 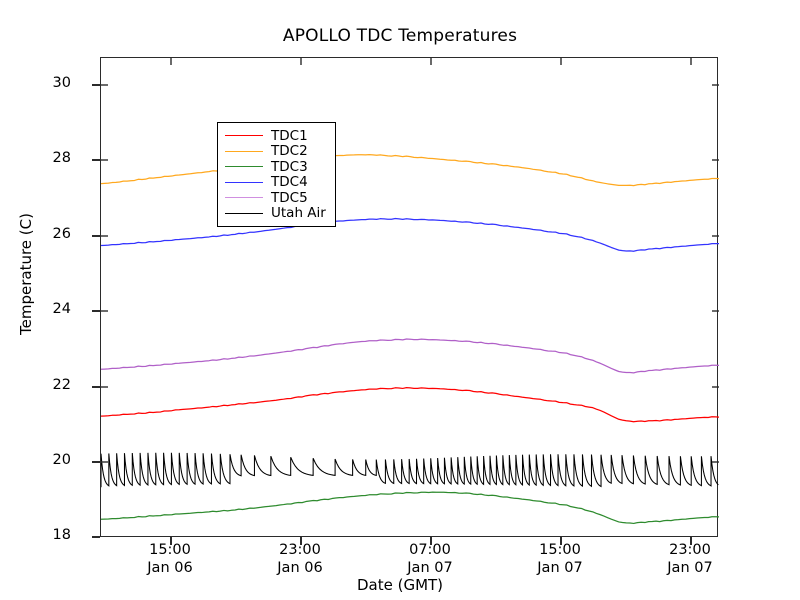 I want to click on y-axis-label: Temperature (C), so click(x=26, y=274).